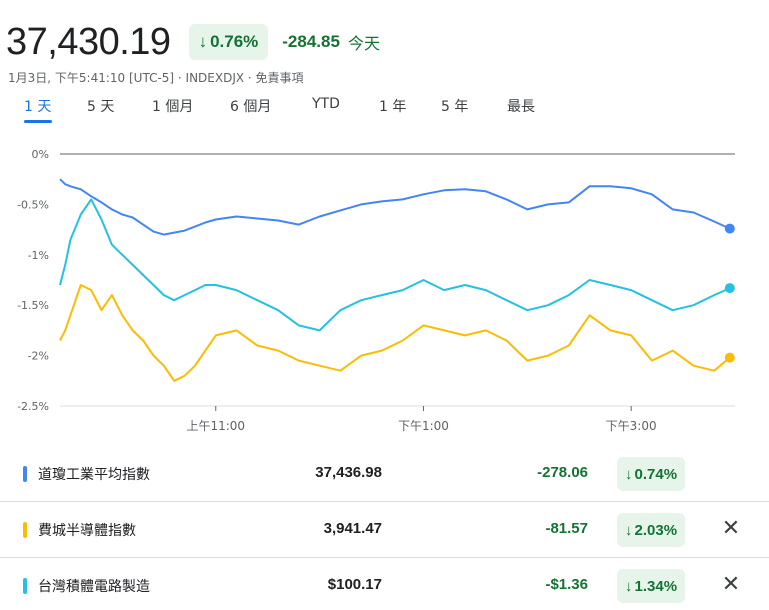 Image resolution: width=769 pixels, height=610 pixels. Describe the element at coordinates (423, 426) in the screenshot. I see `x-tick-label: 下午1:00` at that location.